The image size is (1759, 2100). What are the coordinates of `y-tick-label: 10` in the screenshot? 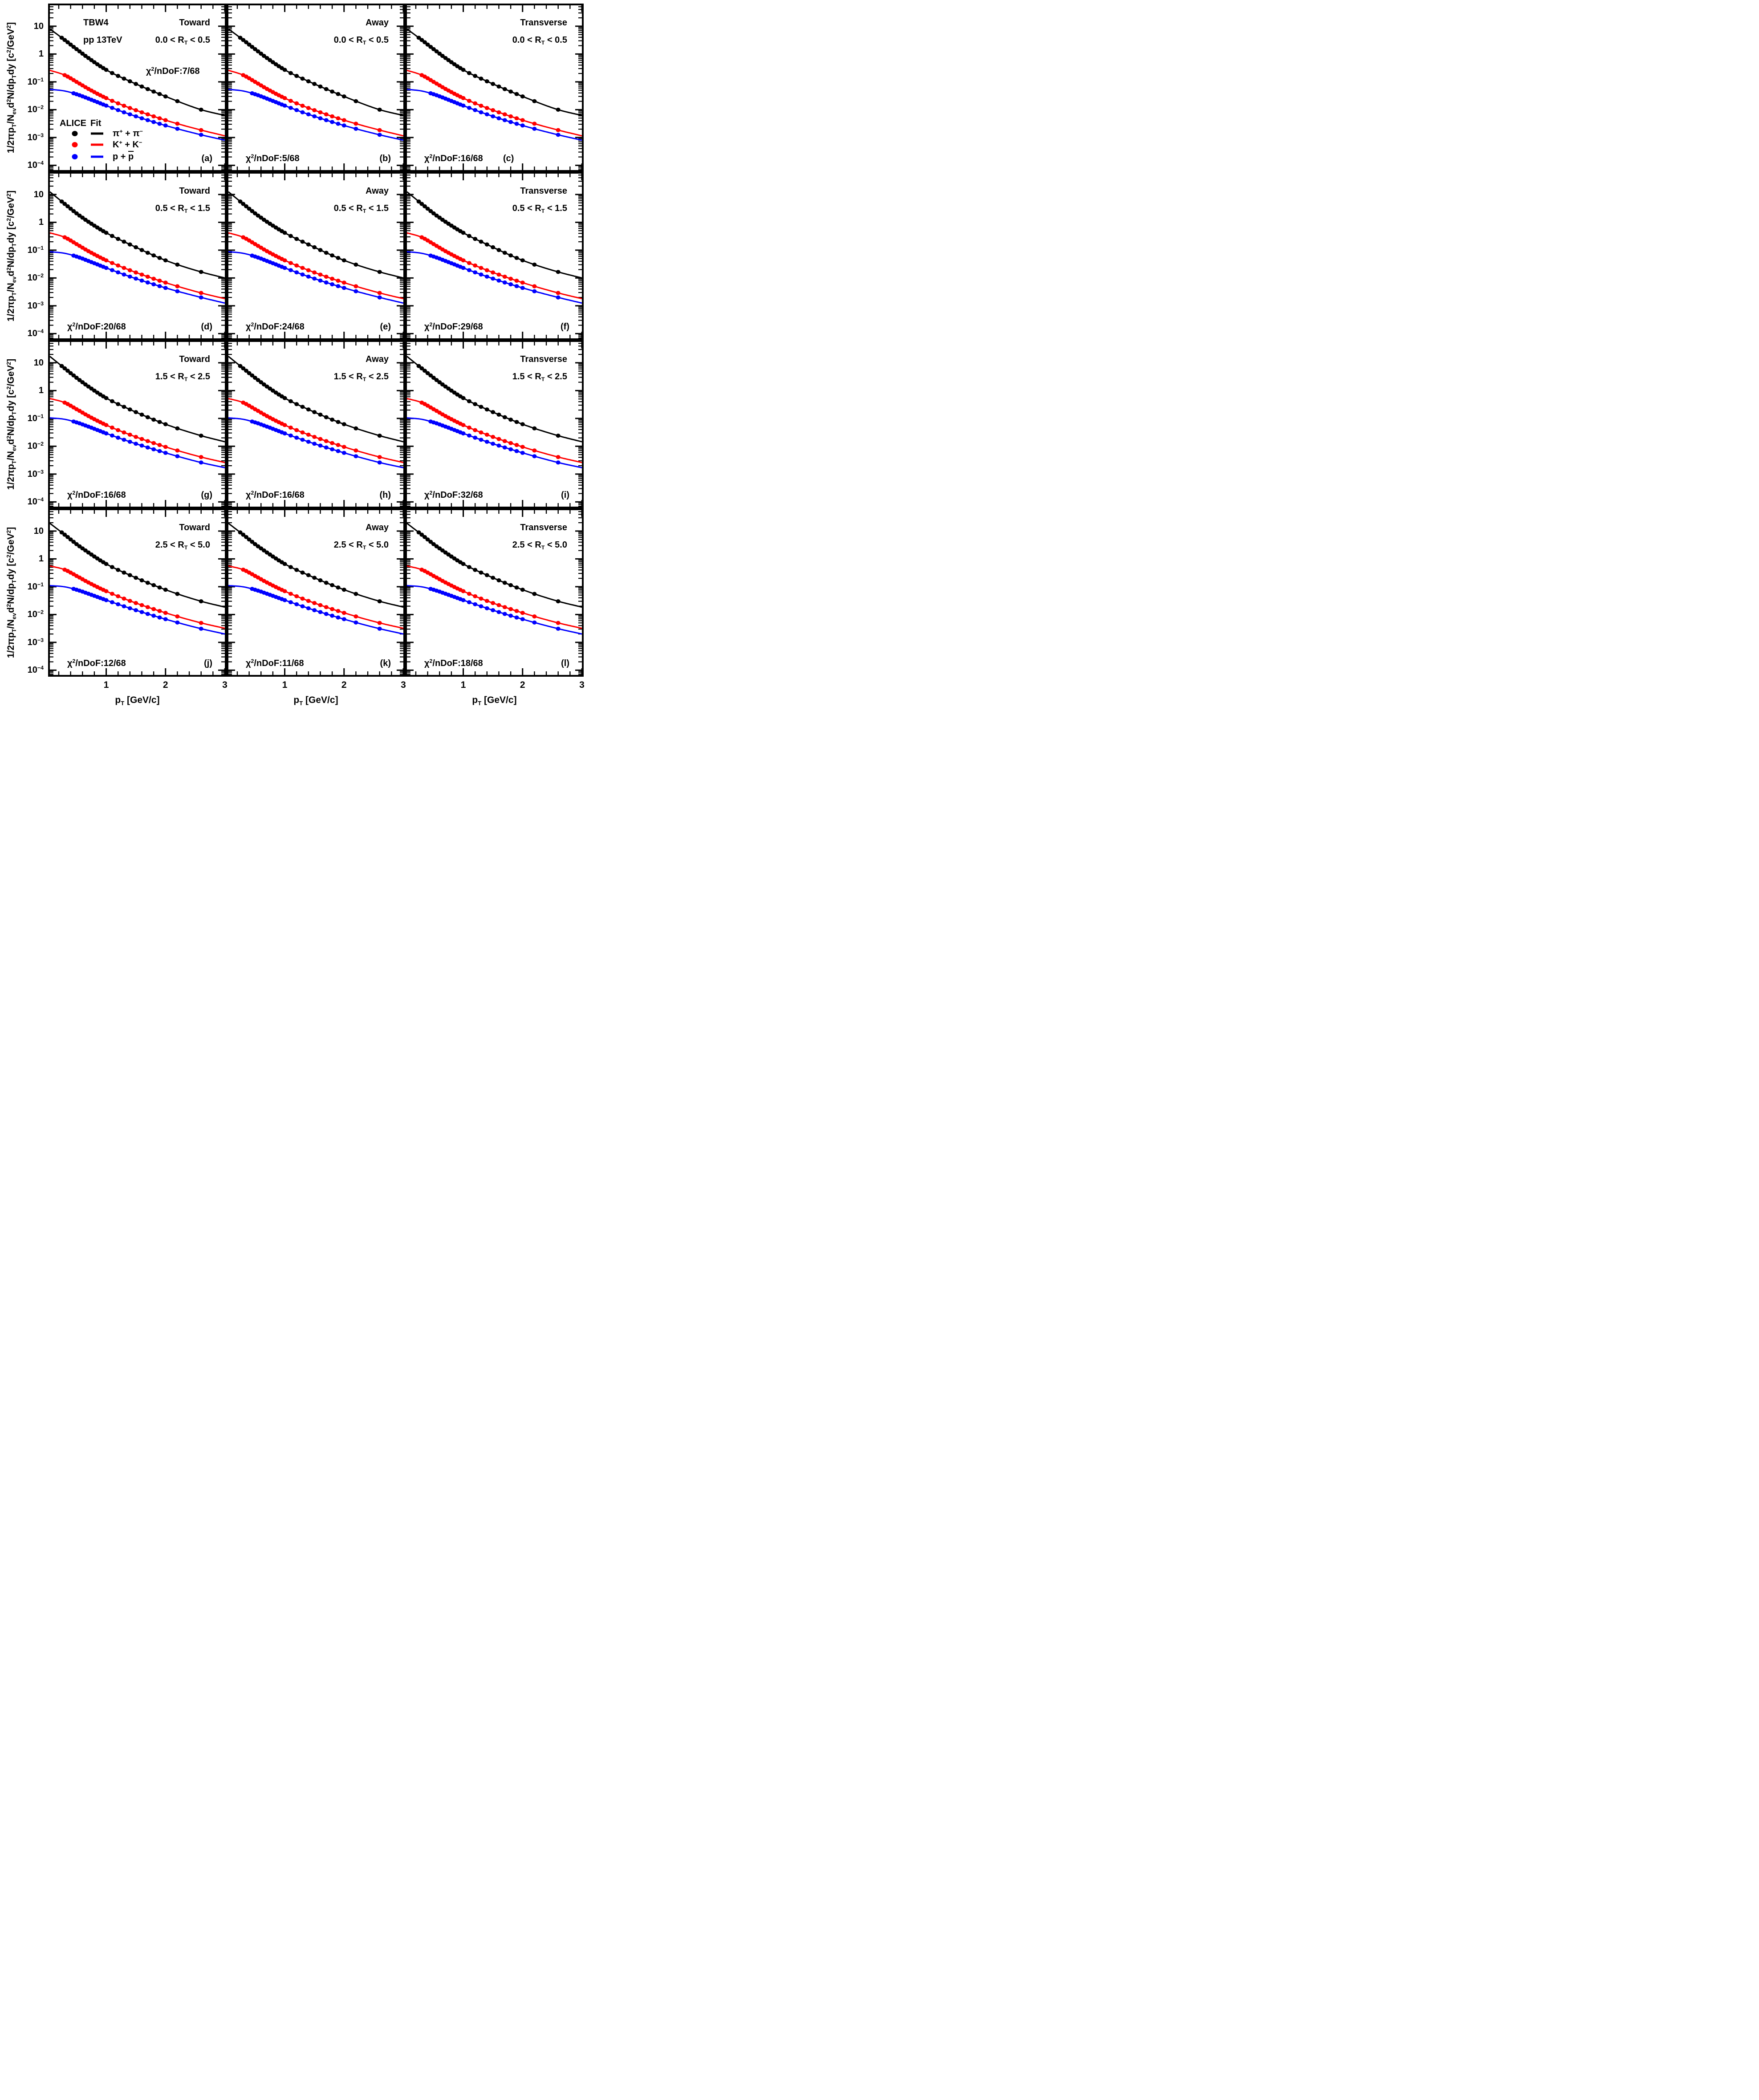 It's located at (38, 194).